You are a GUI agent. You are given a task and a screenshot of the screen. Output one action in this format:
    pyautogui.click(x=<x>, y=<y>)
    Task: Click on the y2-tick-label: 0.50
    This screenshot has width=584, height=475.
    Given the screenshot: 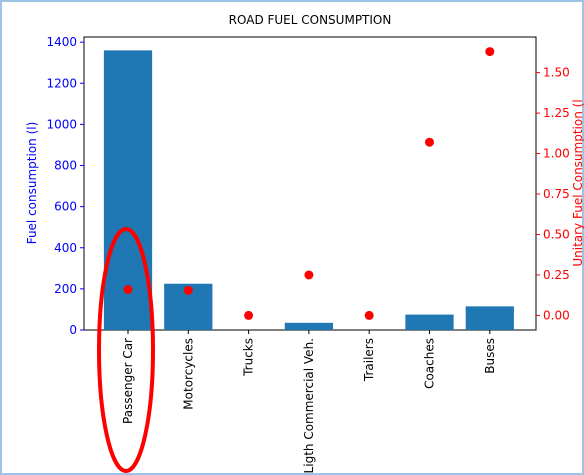 What is the action you would take?
    pyautogui.click(x=556, y=234)
    